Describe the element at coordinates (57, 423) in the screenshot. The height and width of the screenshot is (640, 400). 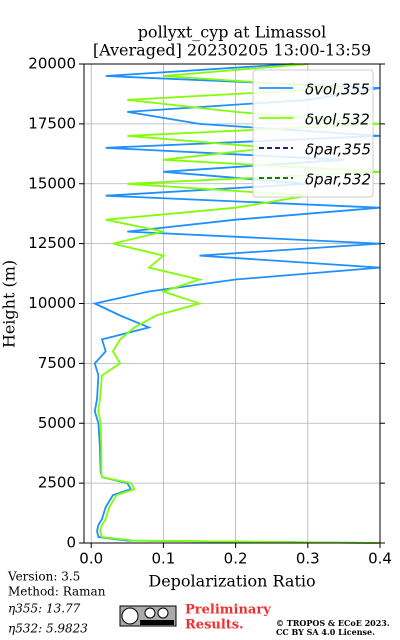
I see `y-tick-label: 5000` at that location.